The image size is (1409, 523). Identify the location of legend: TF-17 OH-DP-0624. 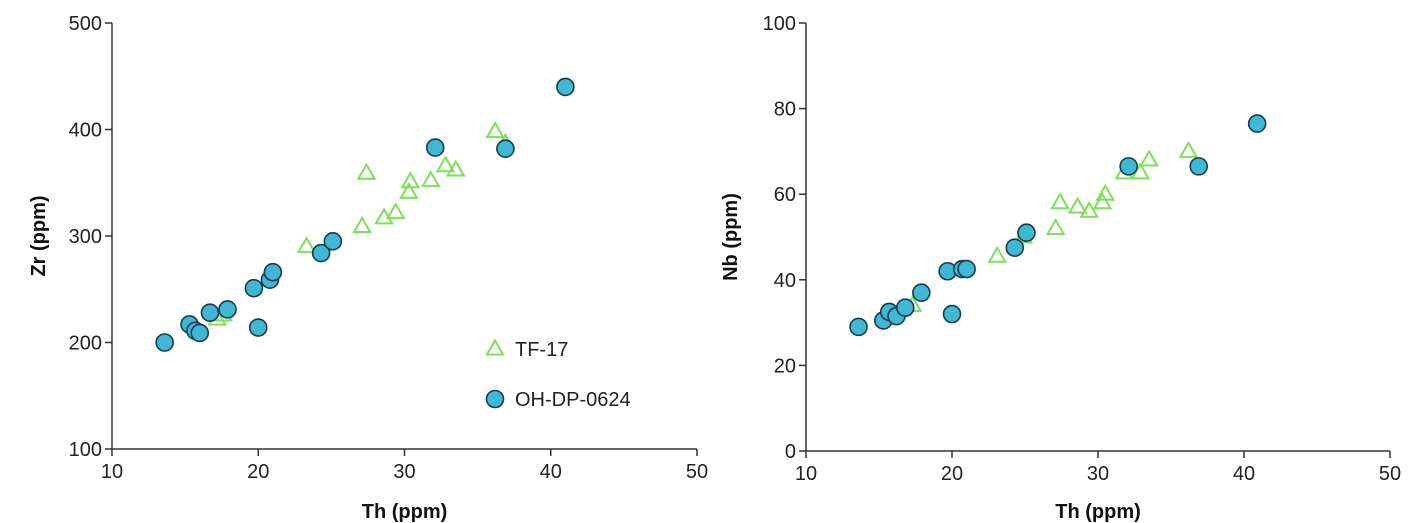
(558, 374).